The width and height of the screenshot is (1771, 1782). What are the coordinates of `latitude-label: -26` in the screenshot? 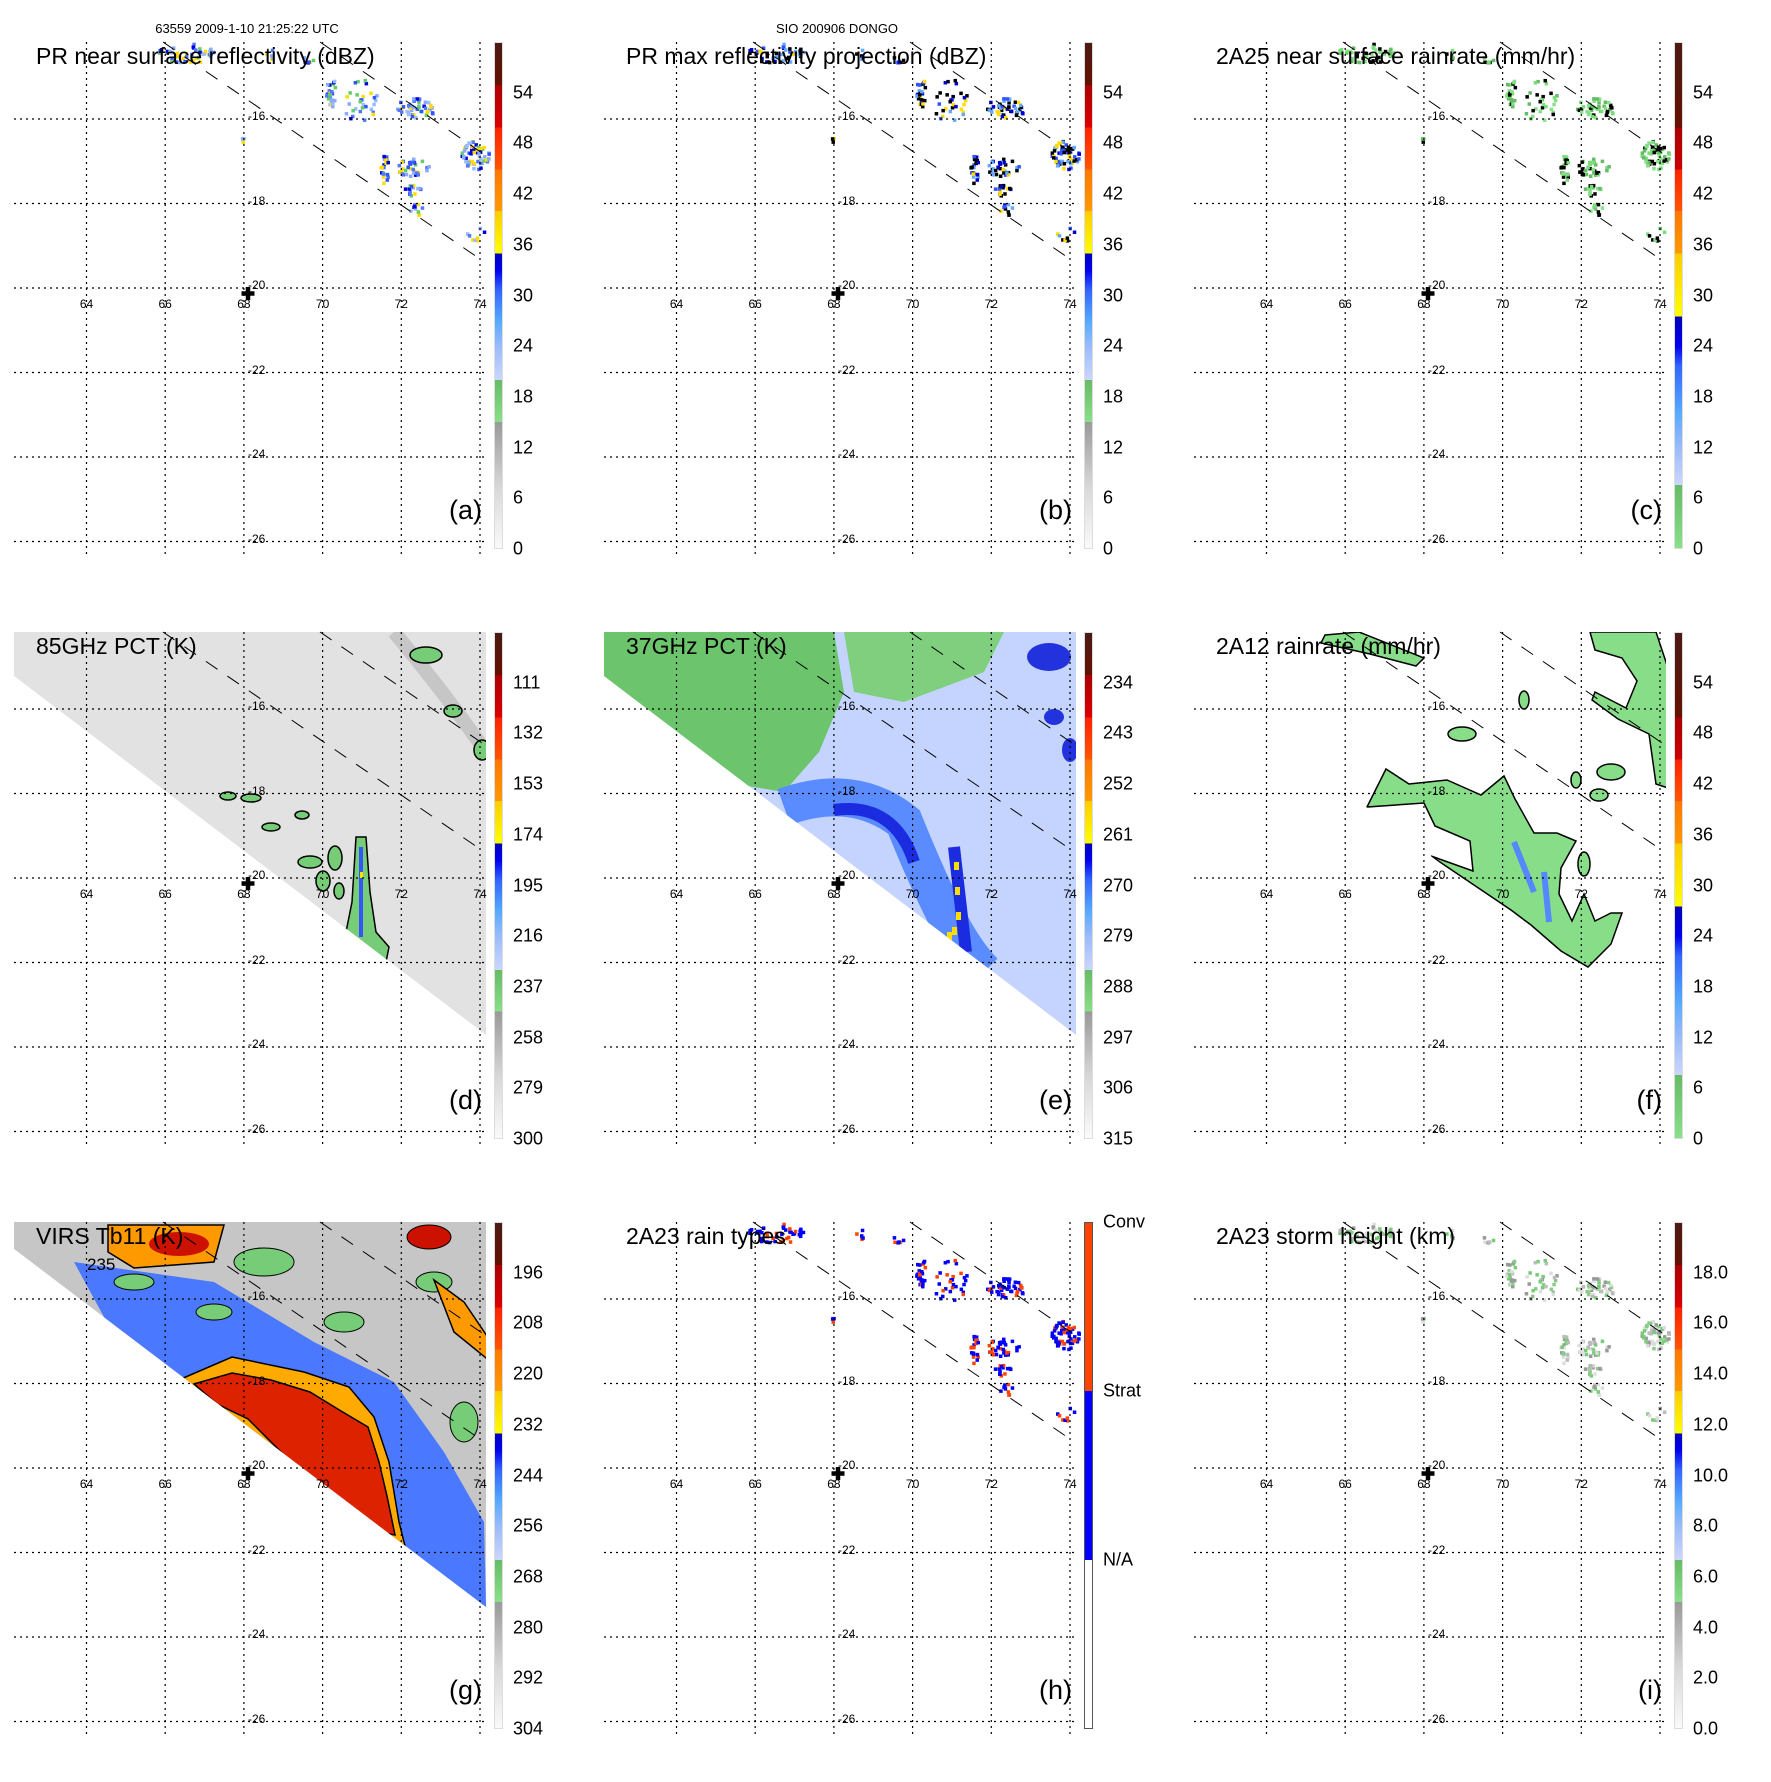 It's located at (847, 1128).